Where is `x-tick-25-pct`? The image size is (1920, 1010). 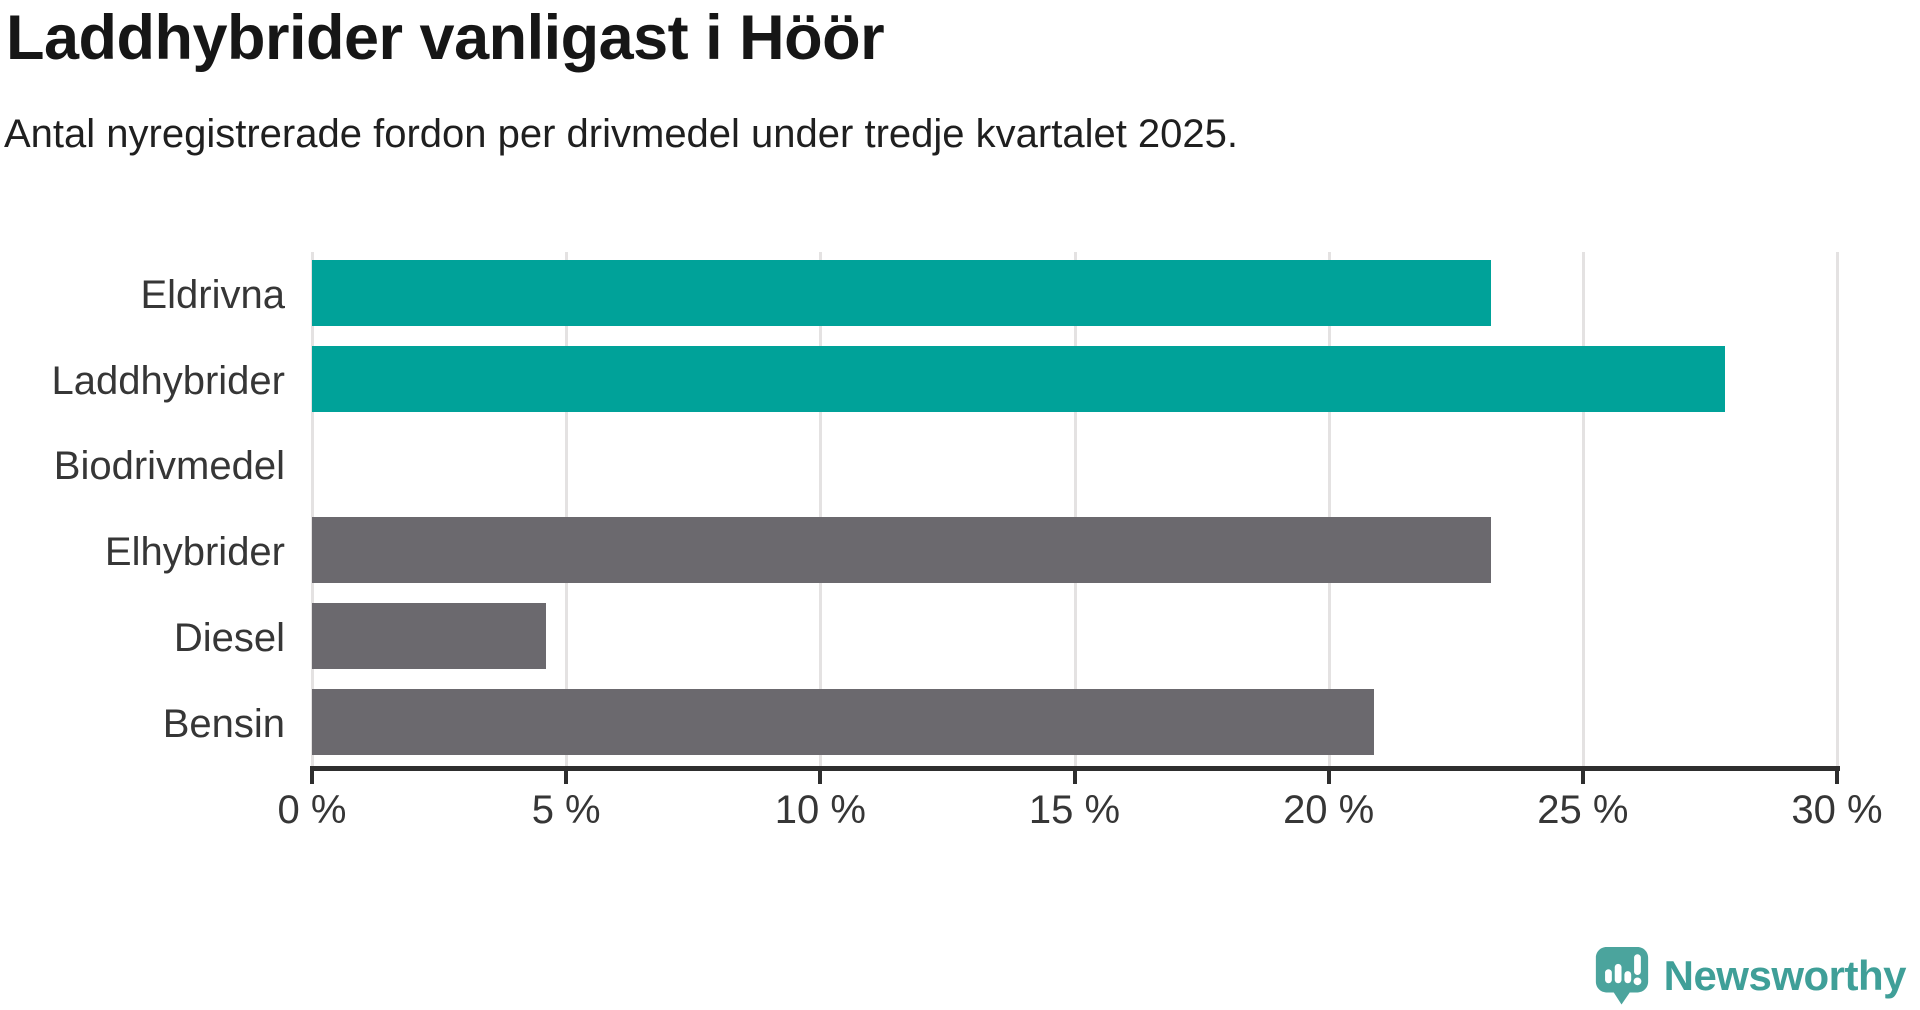 x-tick-25-pct is located at coordinates (1582, 777).